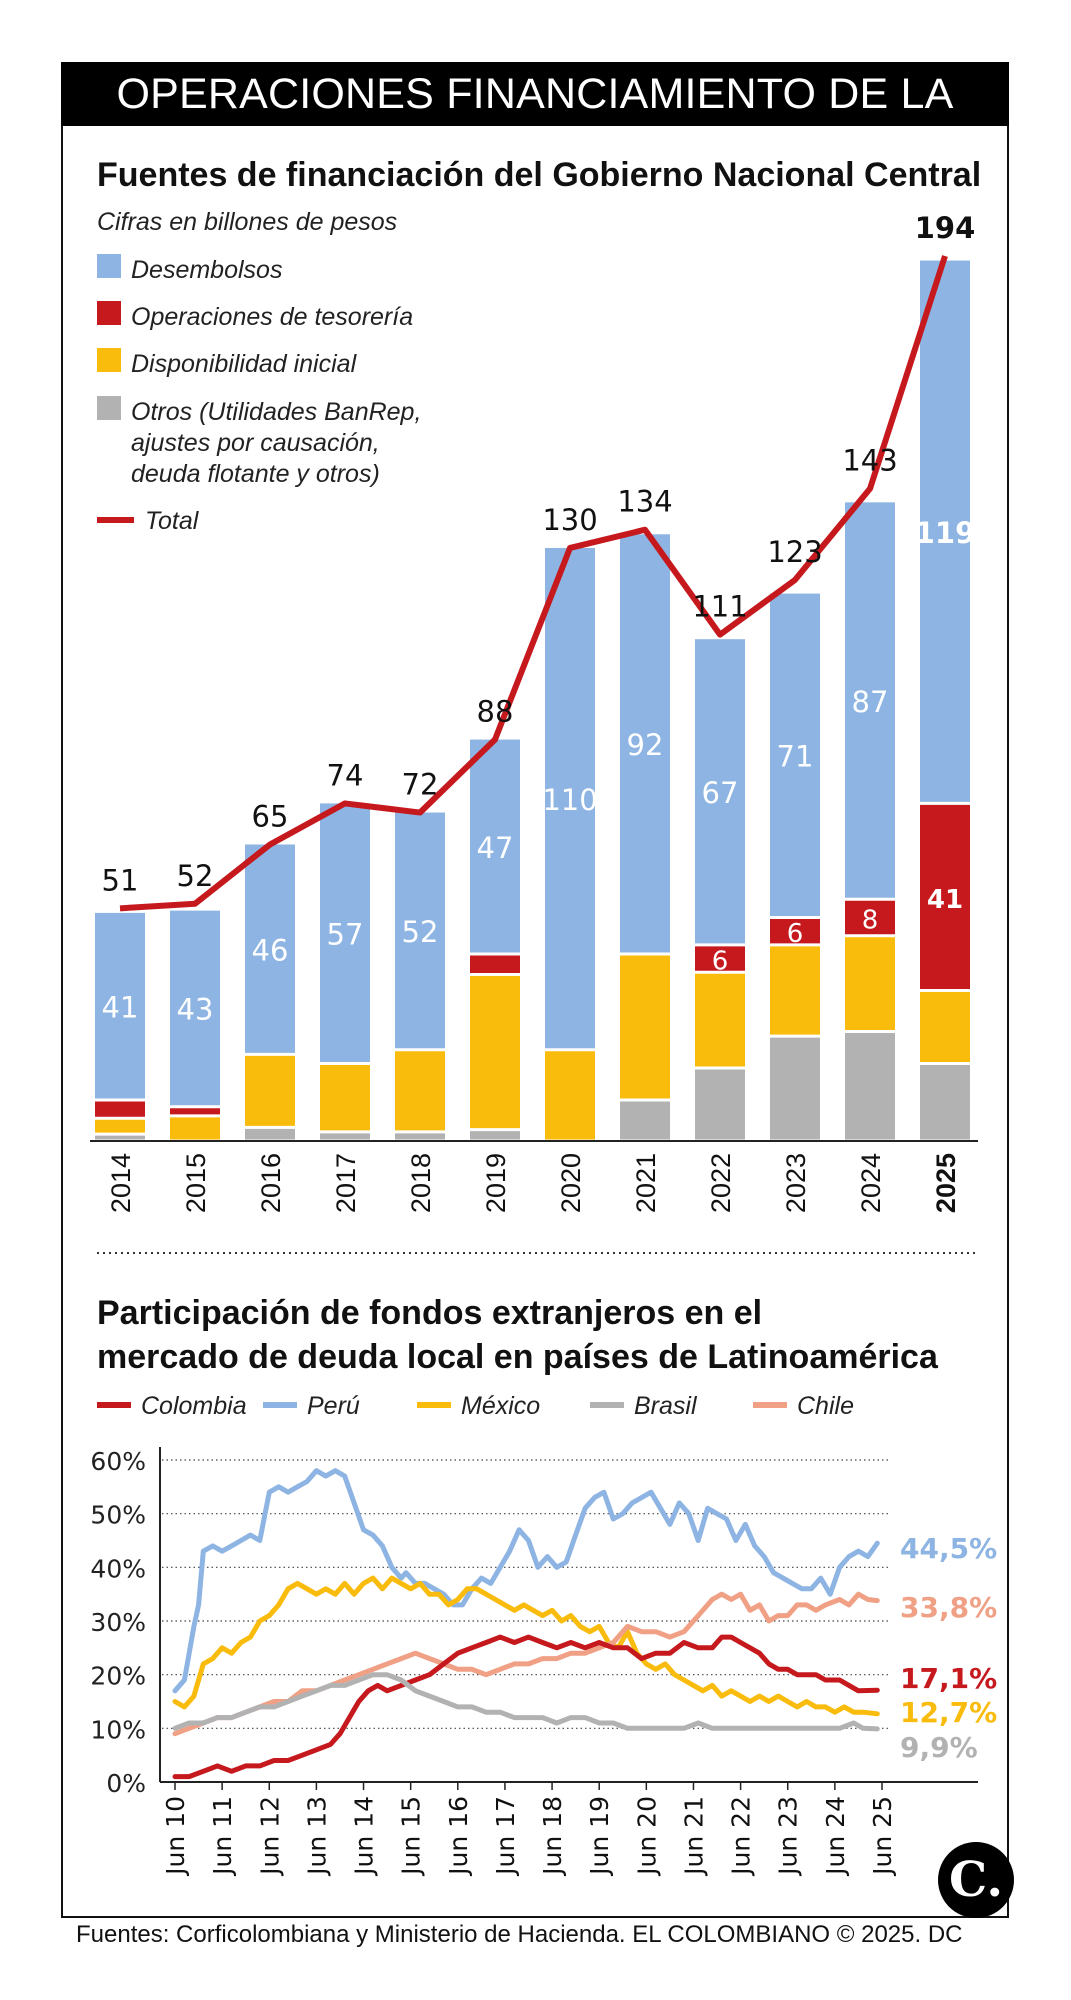 Image resolution: width=1071 pixels, height=2000 pixels. I want to click on end-label-perú: 44,5%, so click(948, 1548).